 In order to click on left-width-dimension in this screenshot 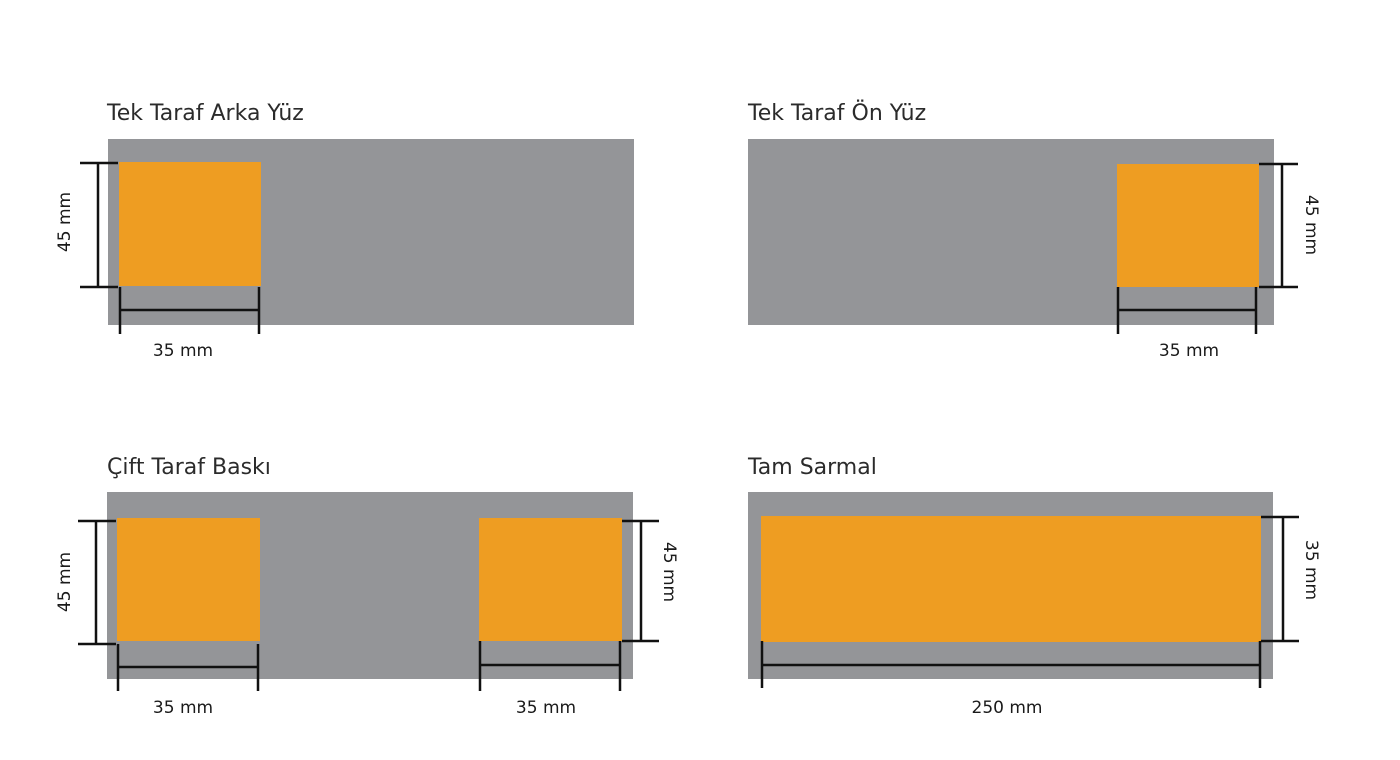, I will do `click(188, 667)`.